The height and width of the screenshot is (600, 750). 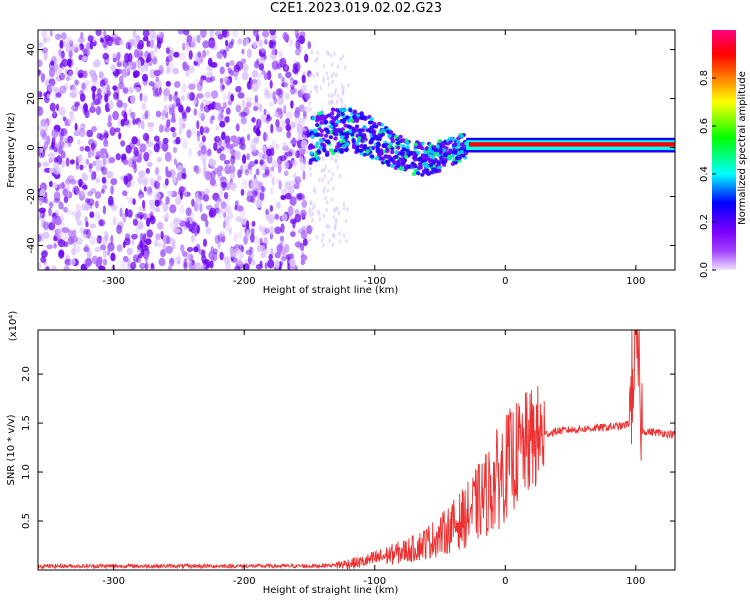 What do you see at coordinates (331, 590) in the screenshot?
I see `x-axis-label: Height of straight line (km)` at bounding box center [331, 590].